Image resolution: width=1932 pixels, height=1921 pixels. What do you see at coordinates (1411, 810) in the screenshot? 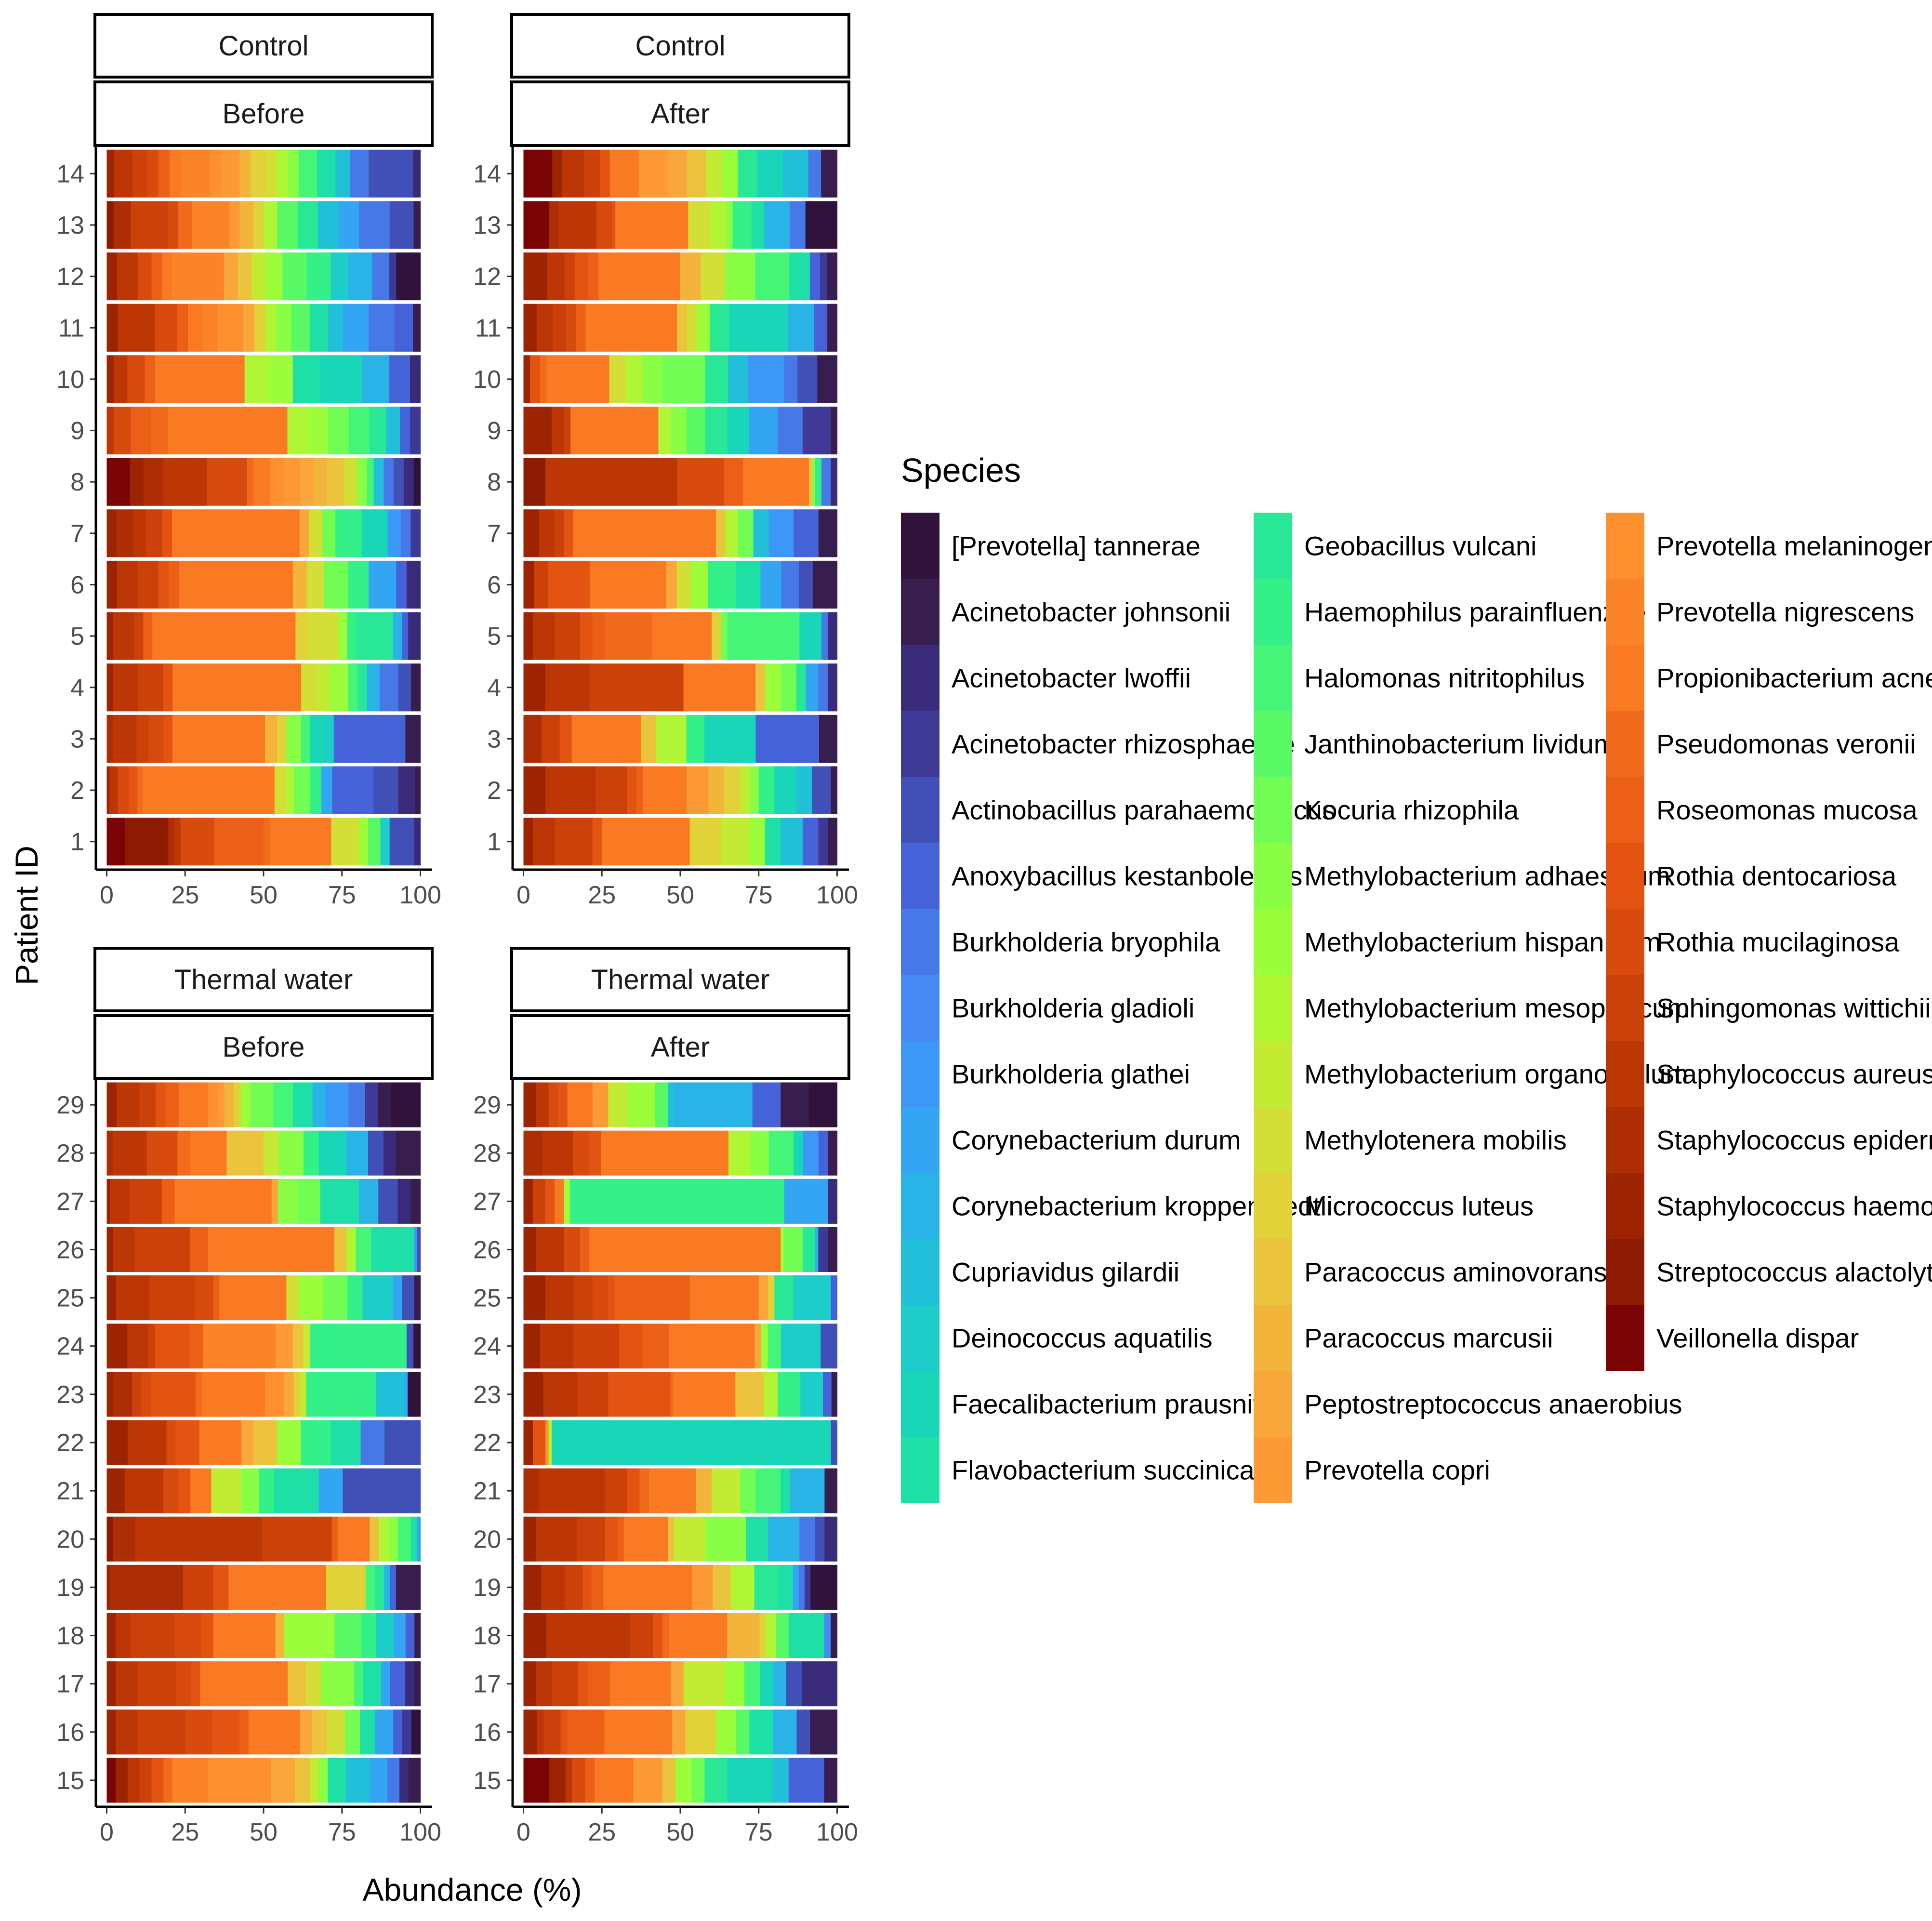
I see `legend-label: Kocuria rhizophila` at bounding box center [1411, 810].